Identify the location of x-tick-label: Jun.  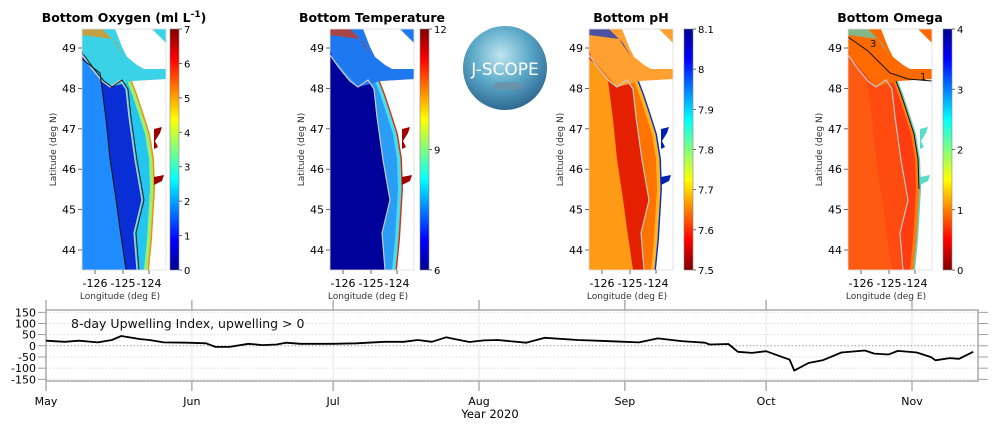
(191, 401).